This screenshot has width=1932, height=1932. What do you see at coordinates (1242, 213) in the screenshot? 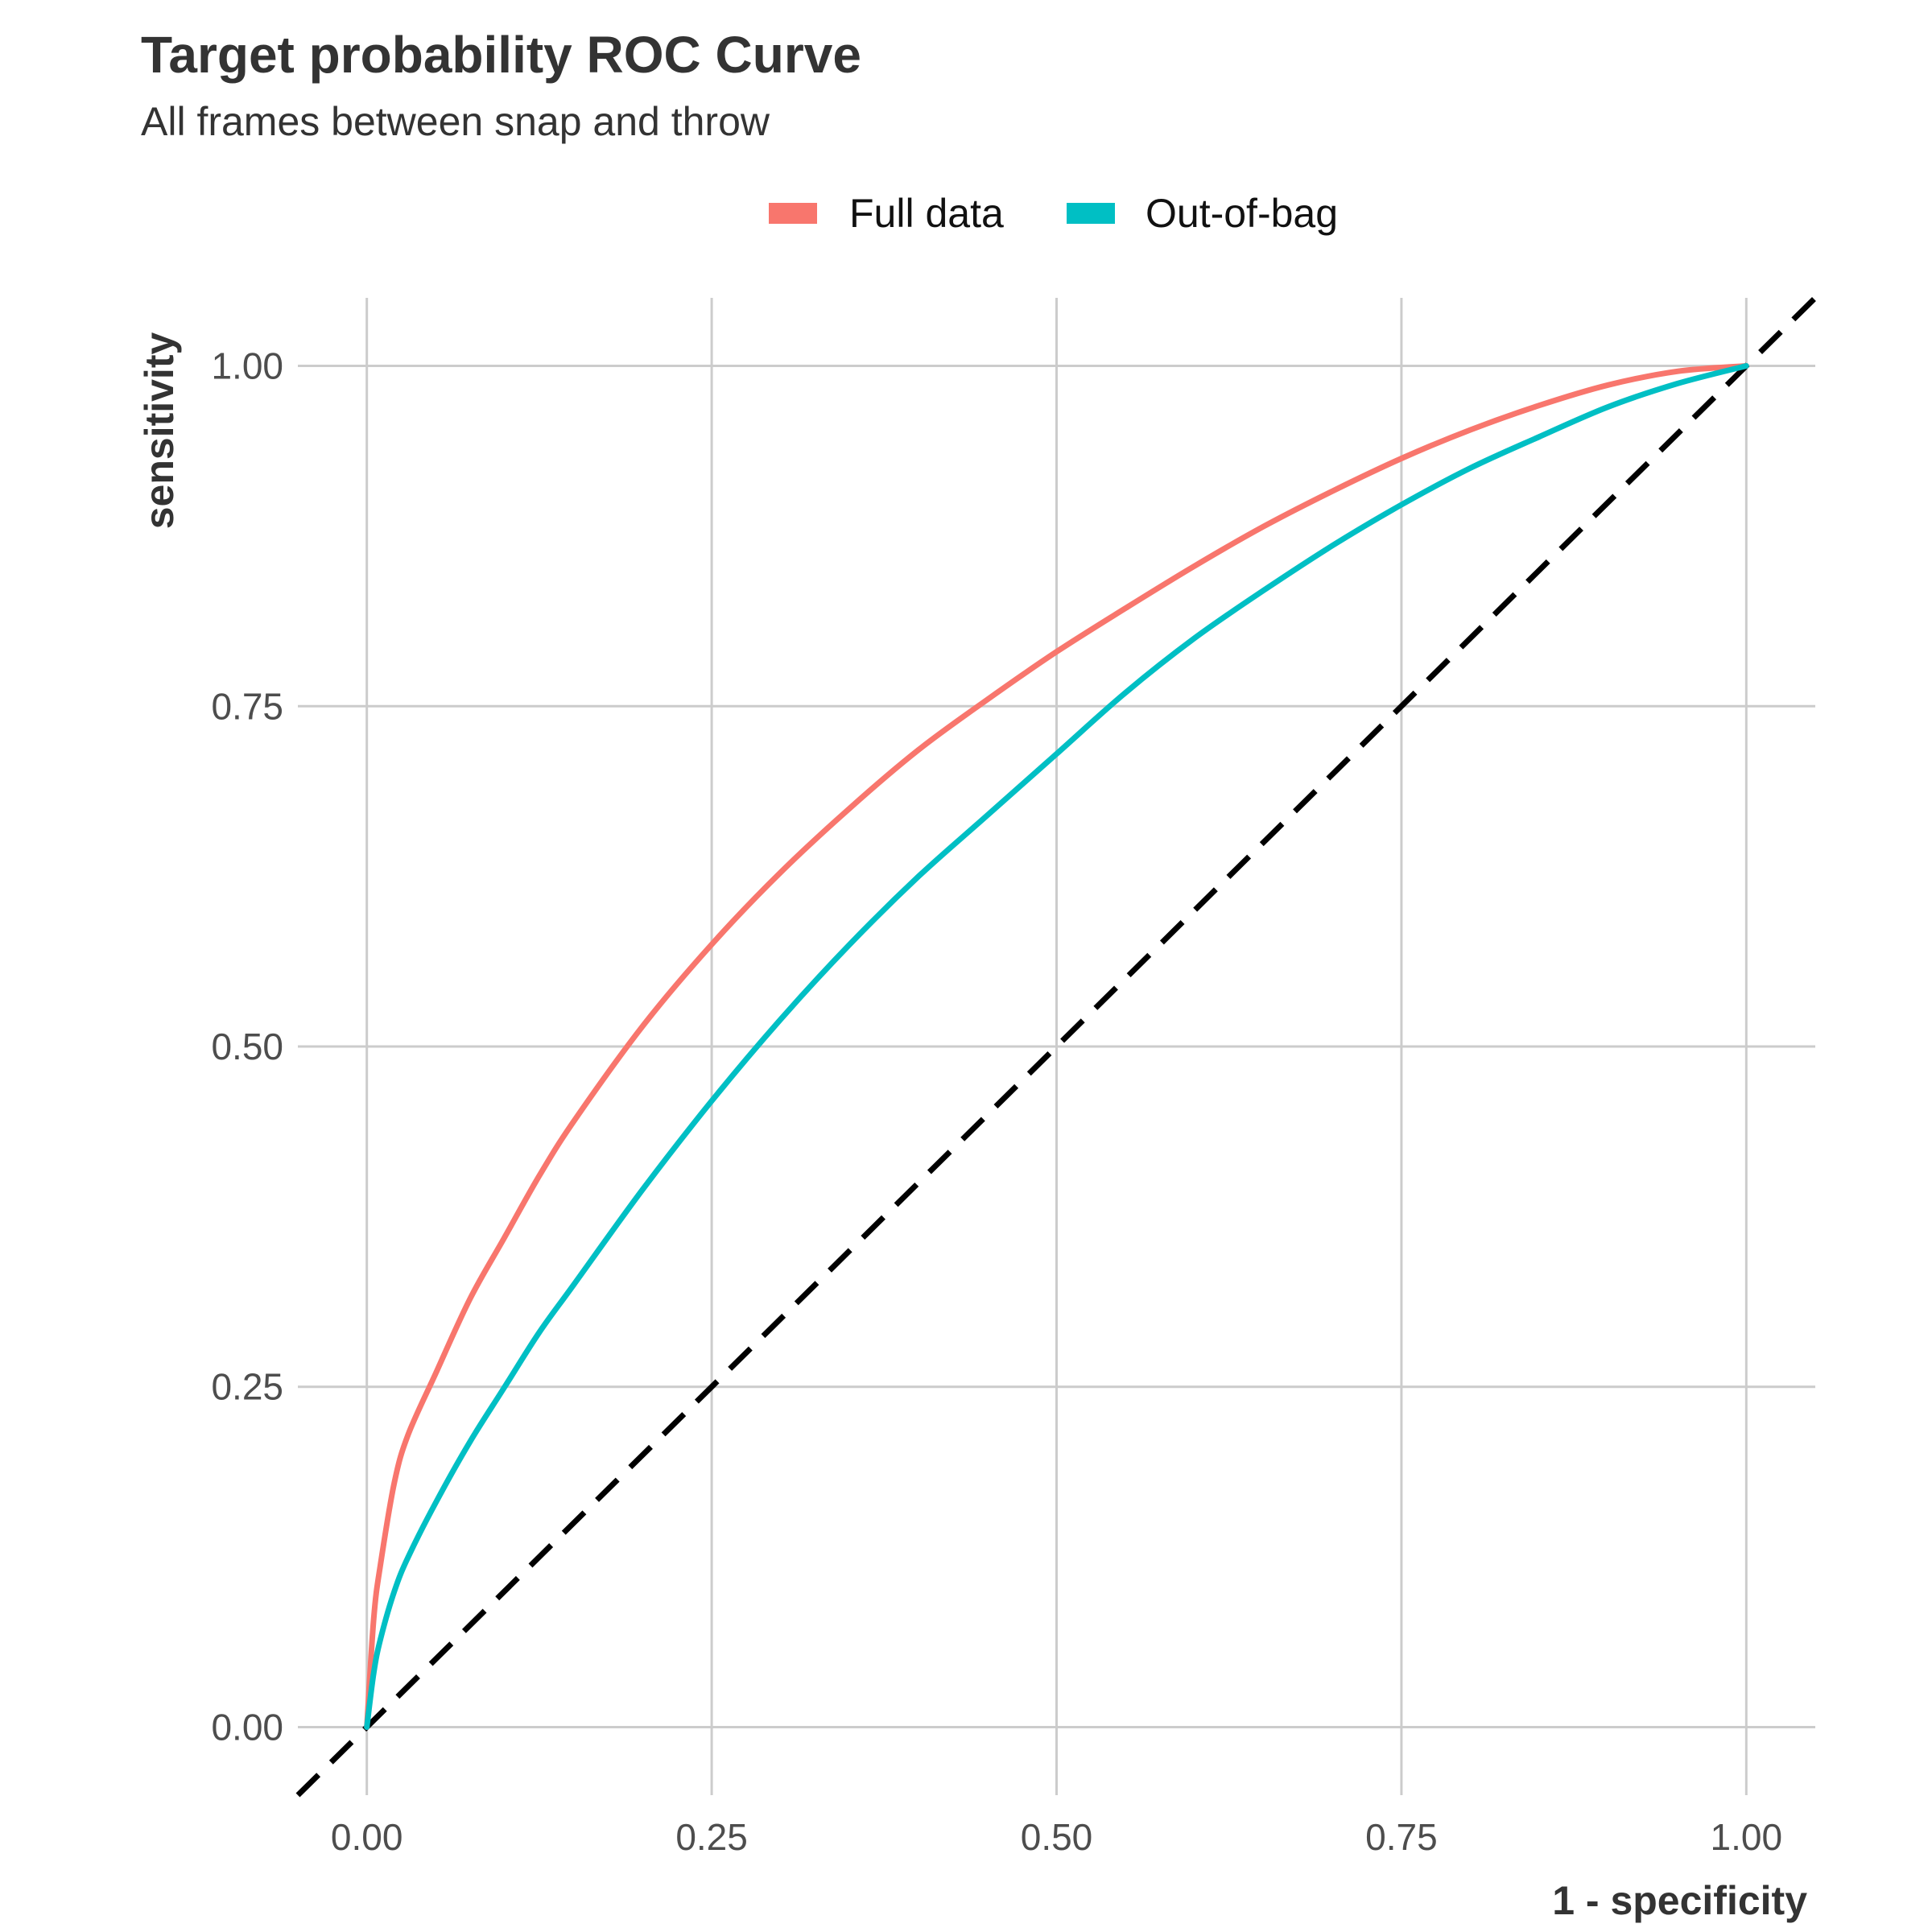
I see `legend-label-out-of-bag: Out-of-bag` at bounding box center [1242, 213].